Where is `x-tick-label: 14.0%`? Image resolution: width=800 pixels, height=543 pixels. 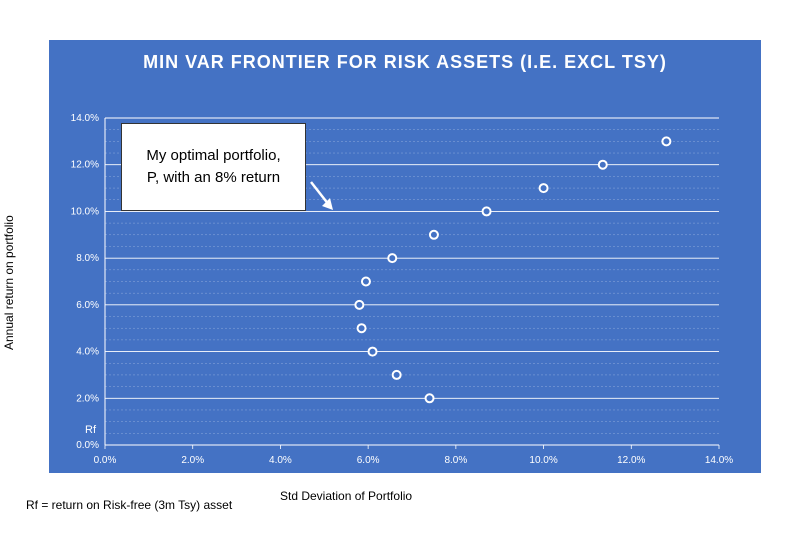 x-tick-label: 14.0% is located at coordinates (719, 460).